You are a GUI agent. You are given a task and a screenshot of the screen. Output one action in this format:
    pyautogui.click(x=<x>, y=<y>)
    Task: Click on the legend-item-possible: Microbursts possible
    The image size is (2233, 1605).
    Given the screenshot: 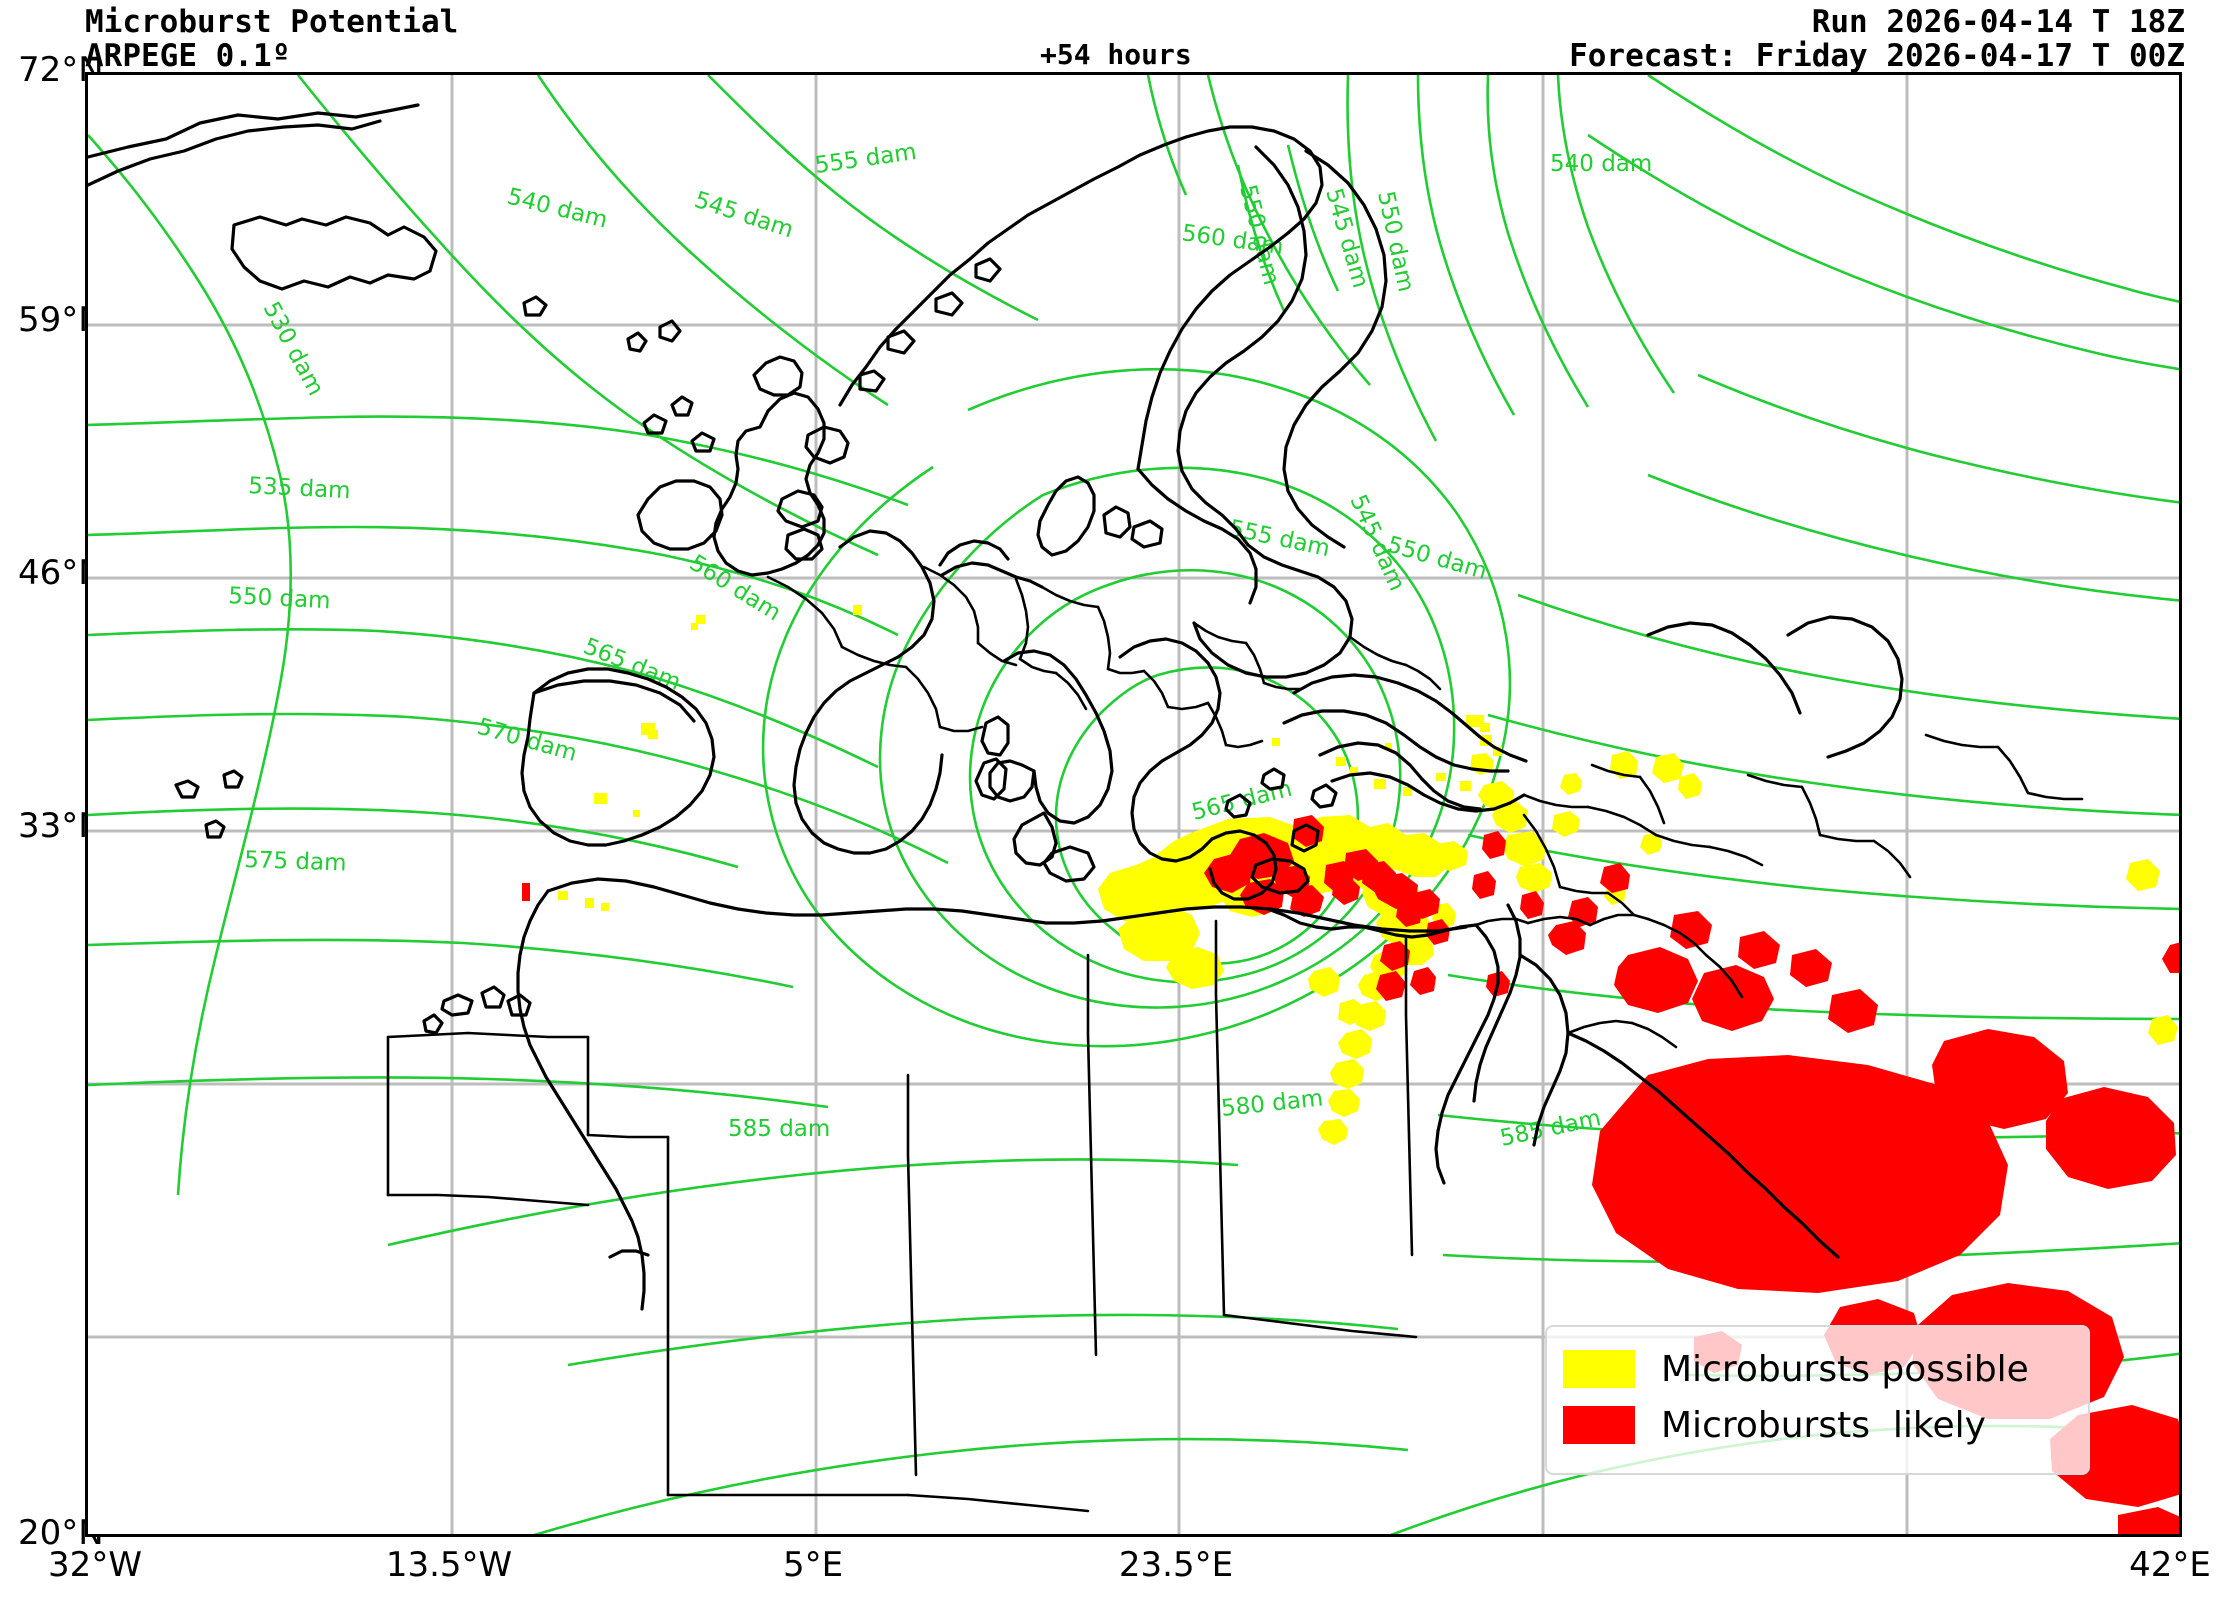 What is the action you would take?
    pyautogui.click(x=1817, y=1369)
    